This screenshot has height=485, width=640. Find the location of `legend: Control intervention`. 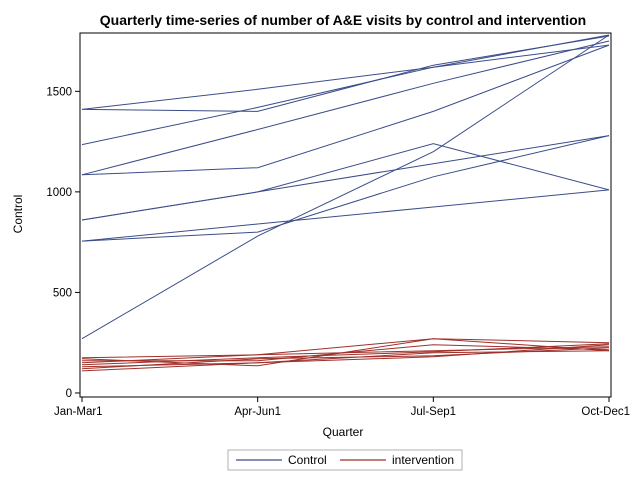

legend: Control intervention is located at coordinates (345, 460).